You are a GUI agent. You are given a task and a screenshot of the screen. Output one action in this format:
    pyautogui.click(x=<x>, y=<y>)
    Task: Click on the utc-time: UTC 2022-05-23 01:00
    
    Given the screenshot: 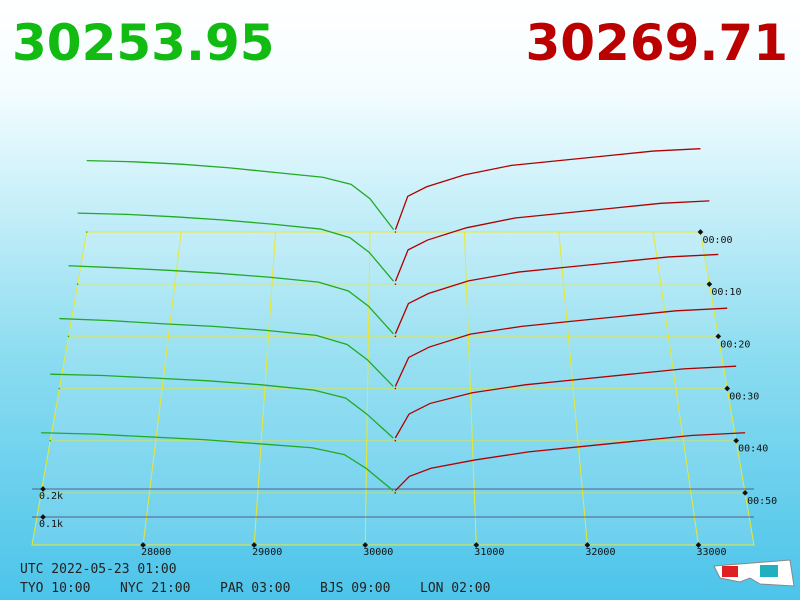 What is the action you would take?
    pyautogui.click(x=98, y=569)
    